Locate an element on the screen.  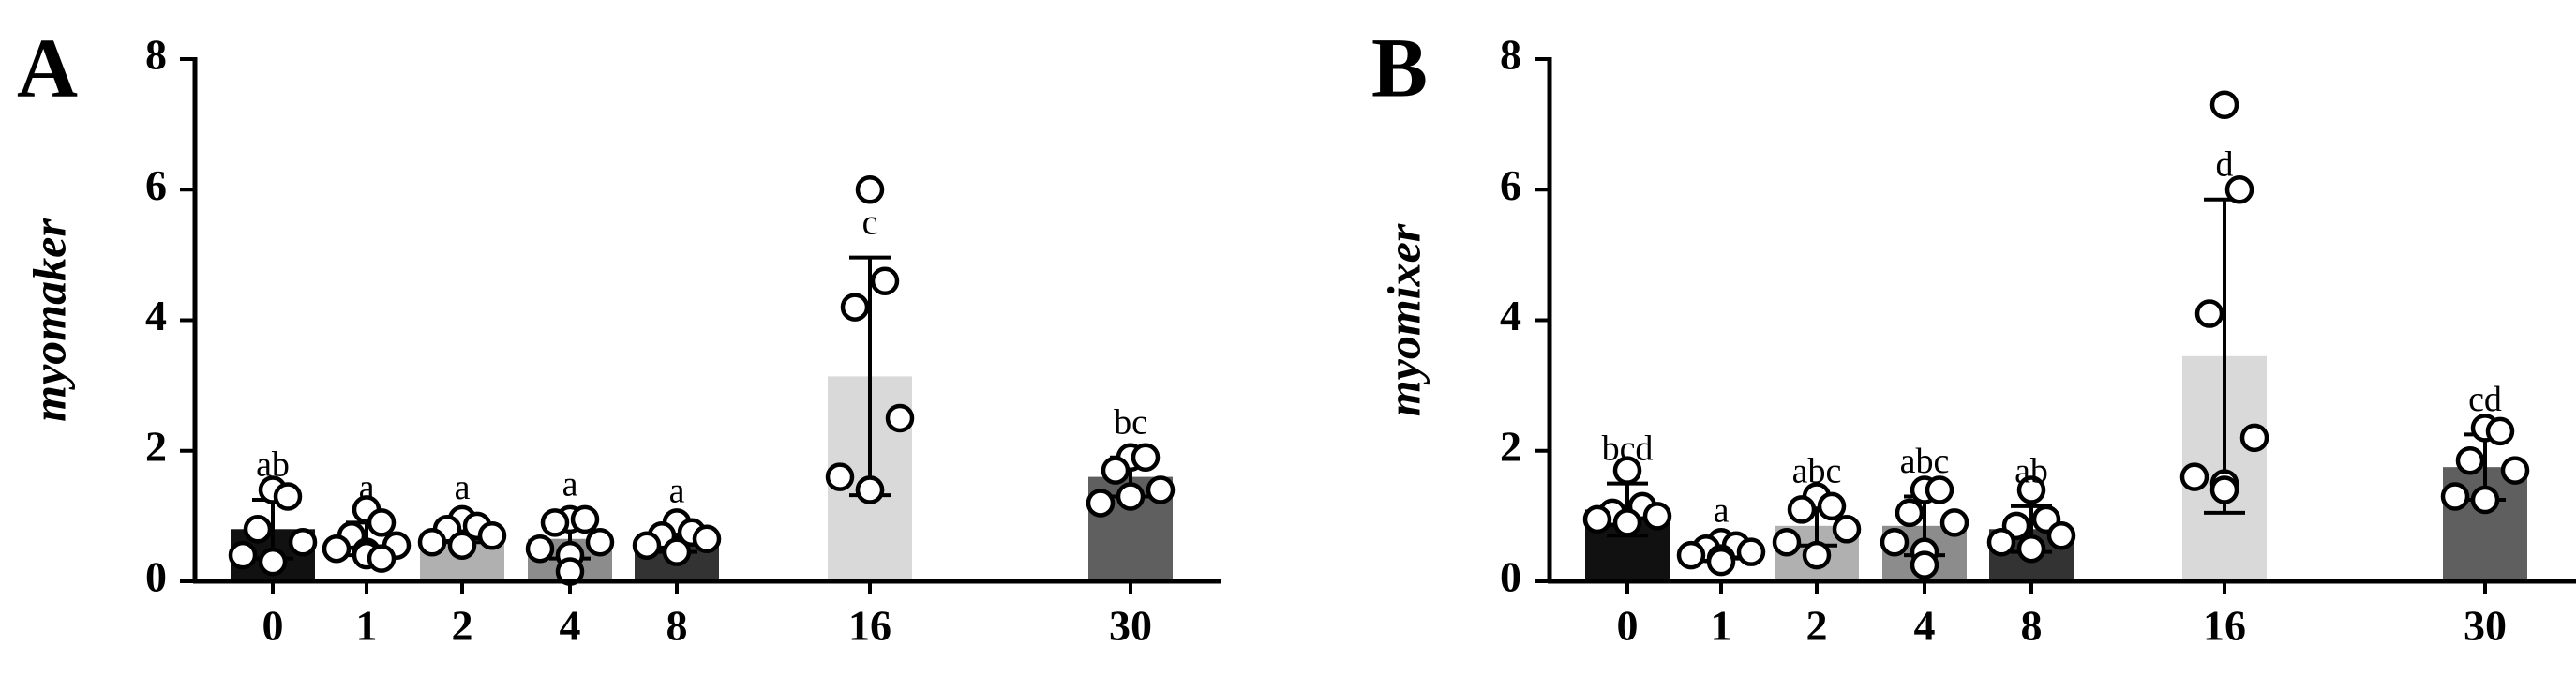
significance-label: bcd is located at coordinates (1628, 449).